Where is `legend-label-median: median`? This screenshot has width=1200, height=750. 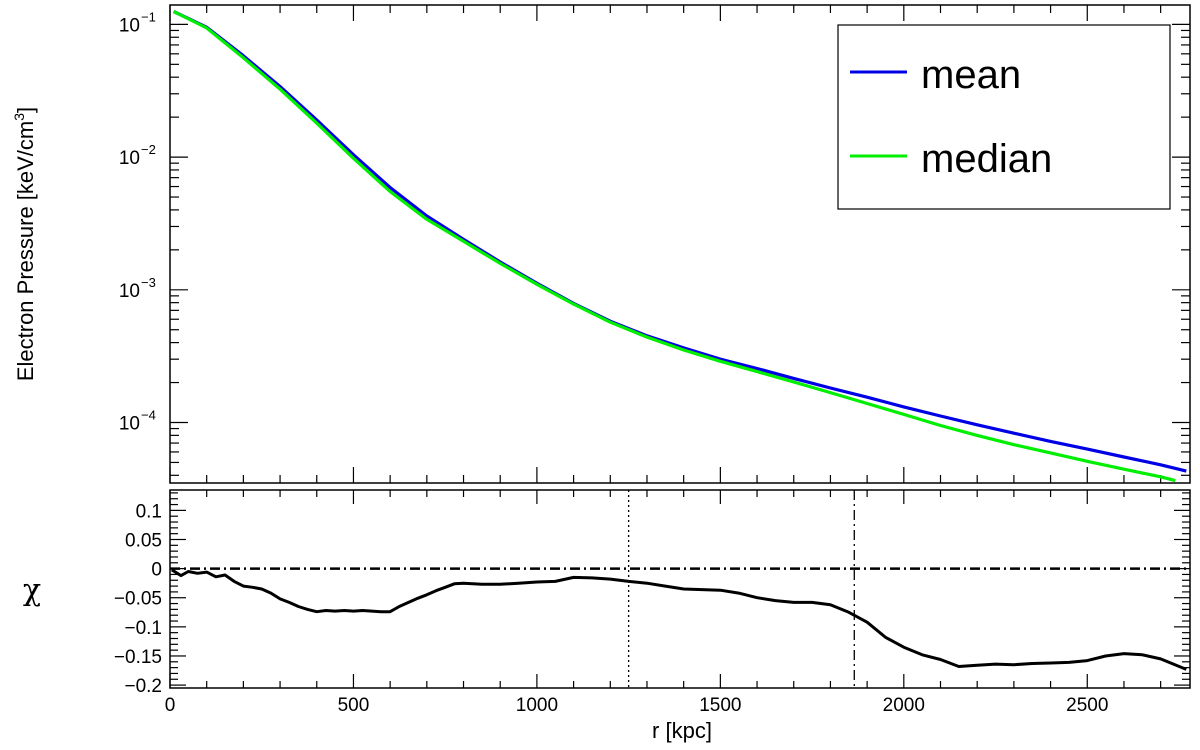 legend-label-median: median is located at coordinates (986, 159).